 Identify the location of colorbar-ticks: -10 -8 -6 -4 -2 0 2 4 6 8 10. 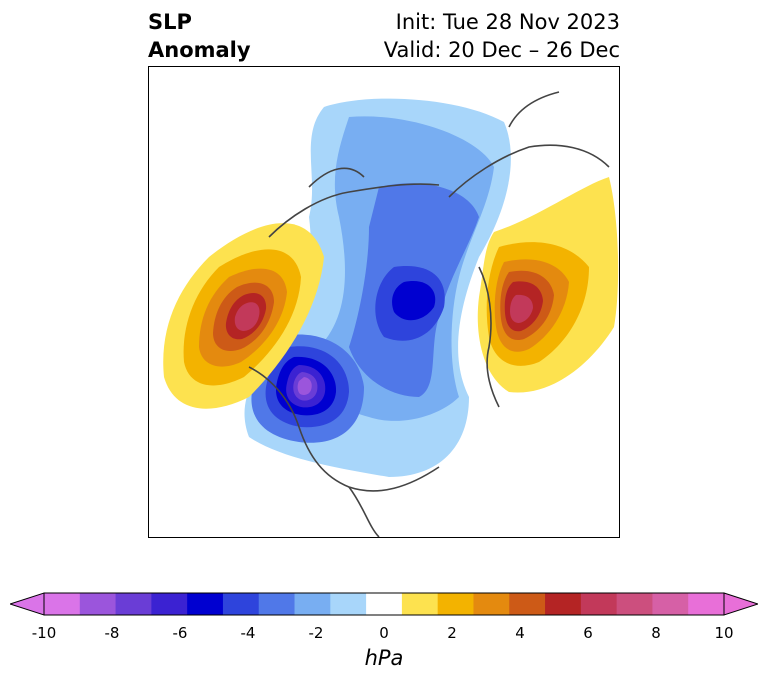
(384, 634).